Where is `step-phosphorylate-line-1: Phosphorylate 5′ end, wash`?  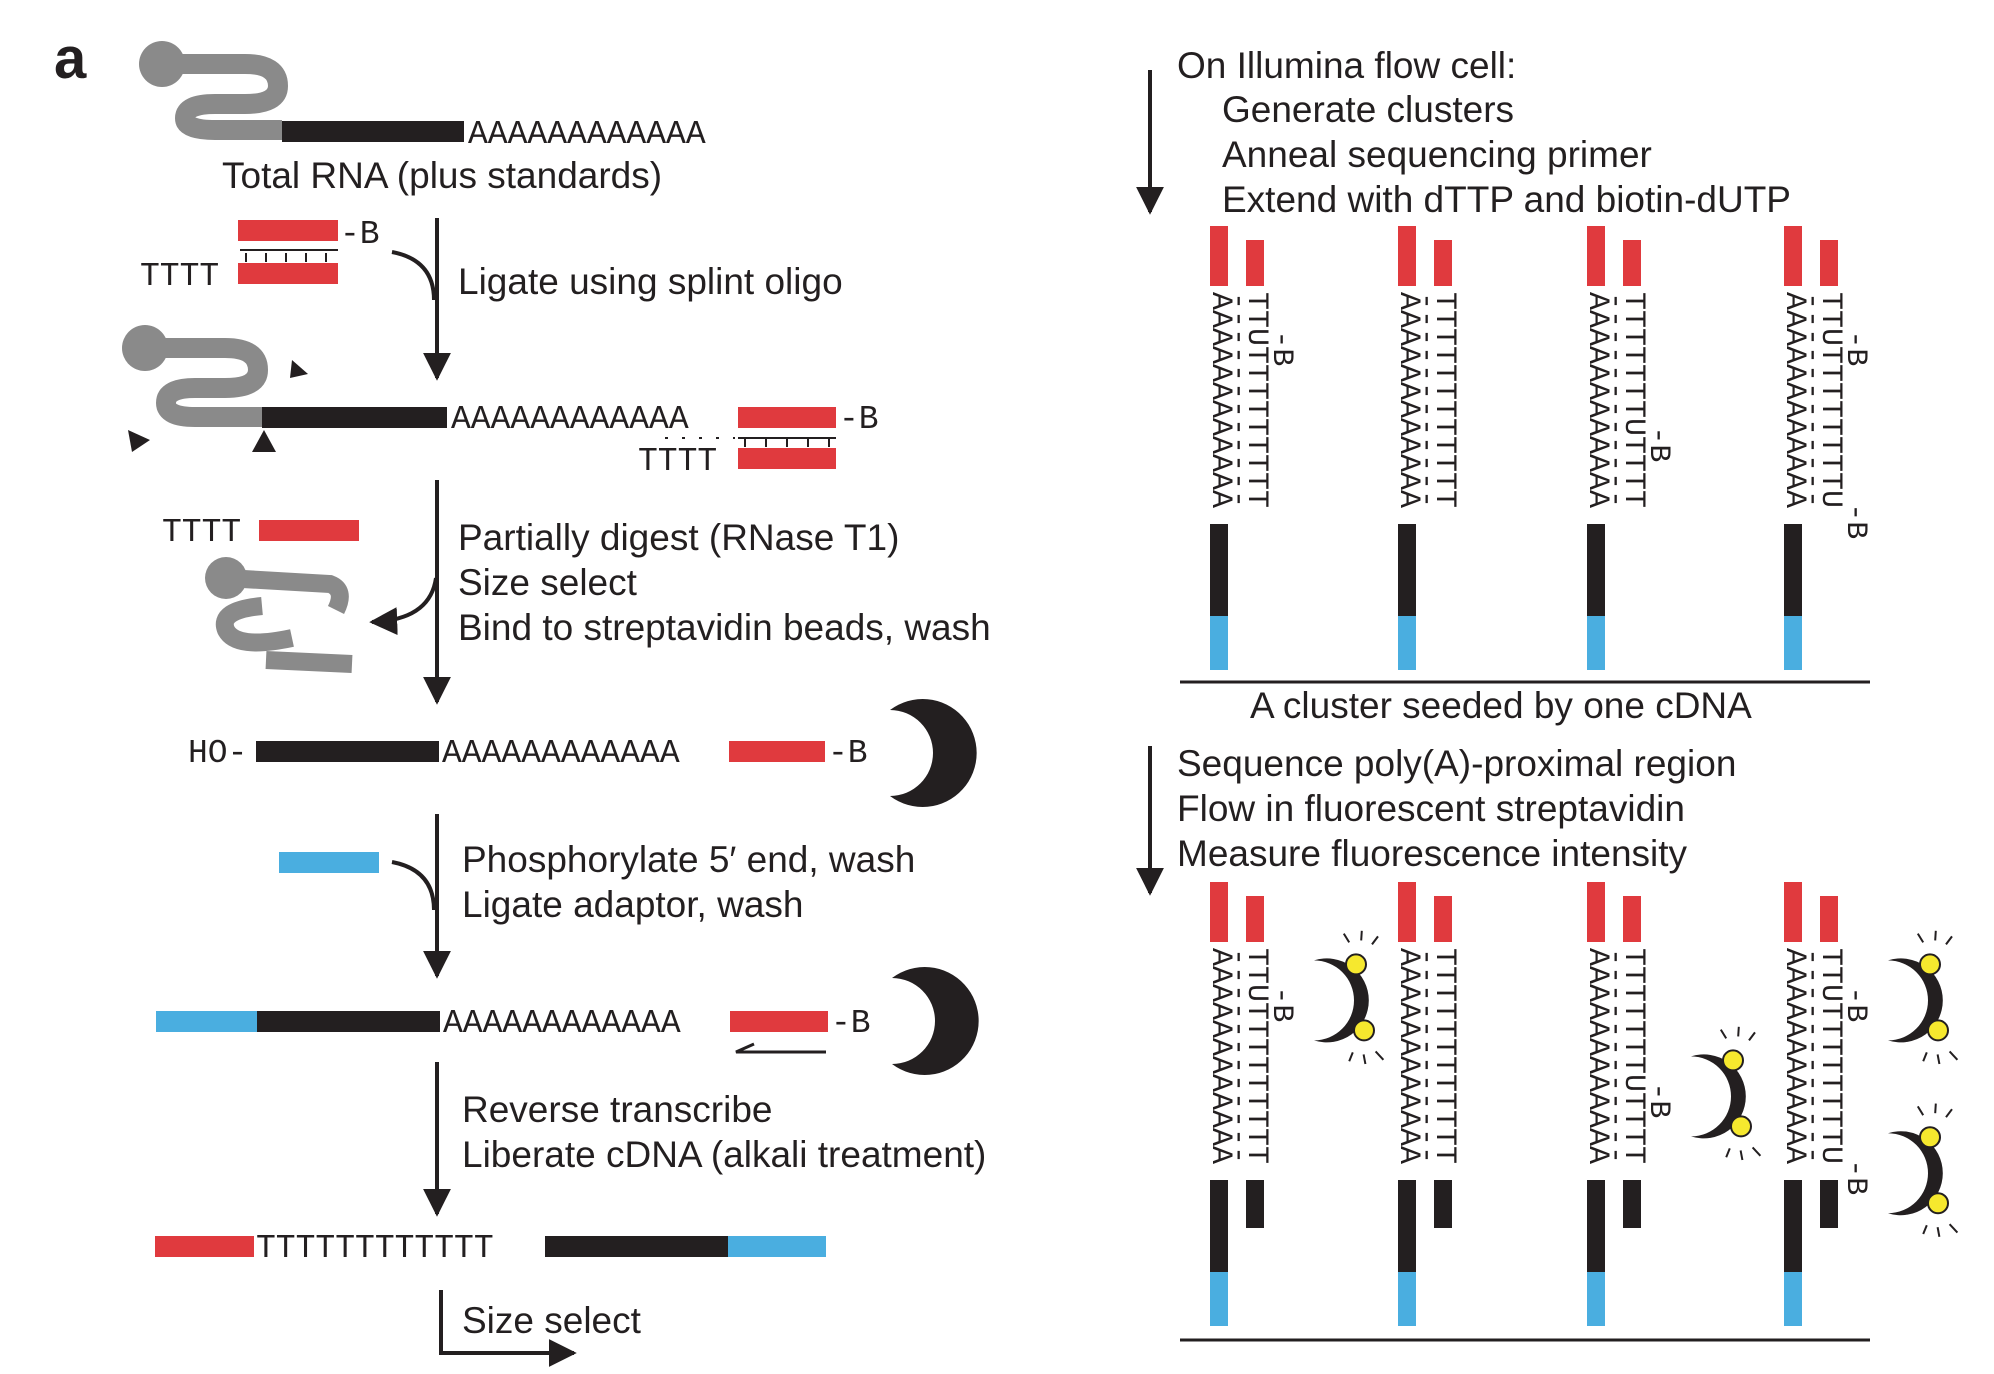
step-phosphorylate-line-1: Phosphorylate 5′ end, wash is located at coordinates (688, 859).